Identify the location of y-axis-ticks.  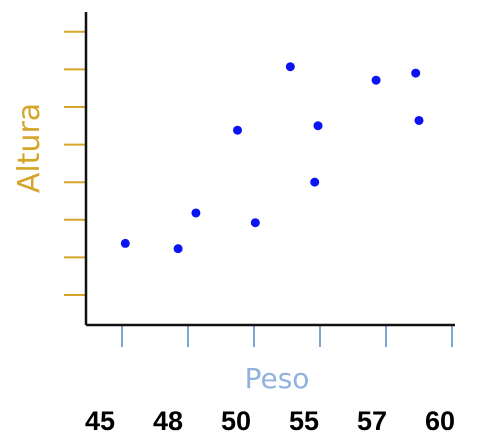
(75, 163).